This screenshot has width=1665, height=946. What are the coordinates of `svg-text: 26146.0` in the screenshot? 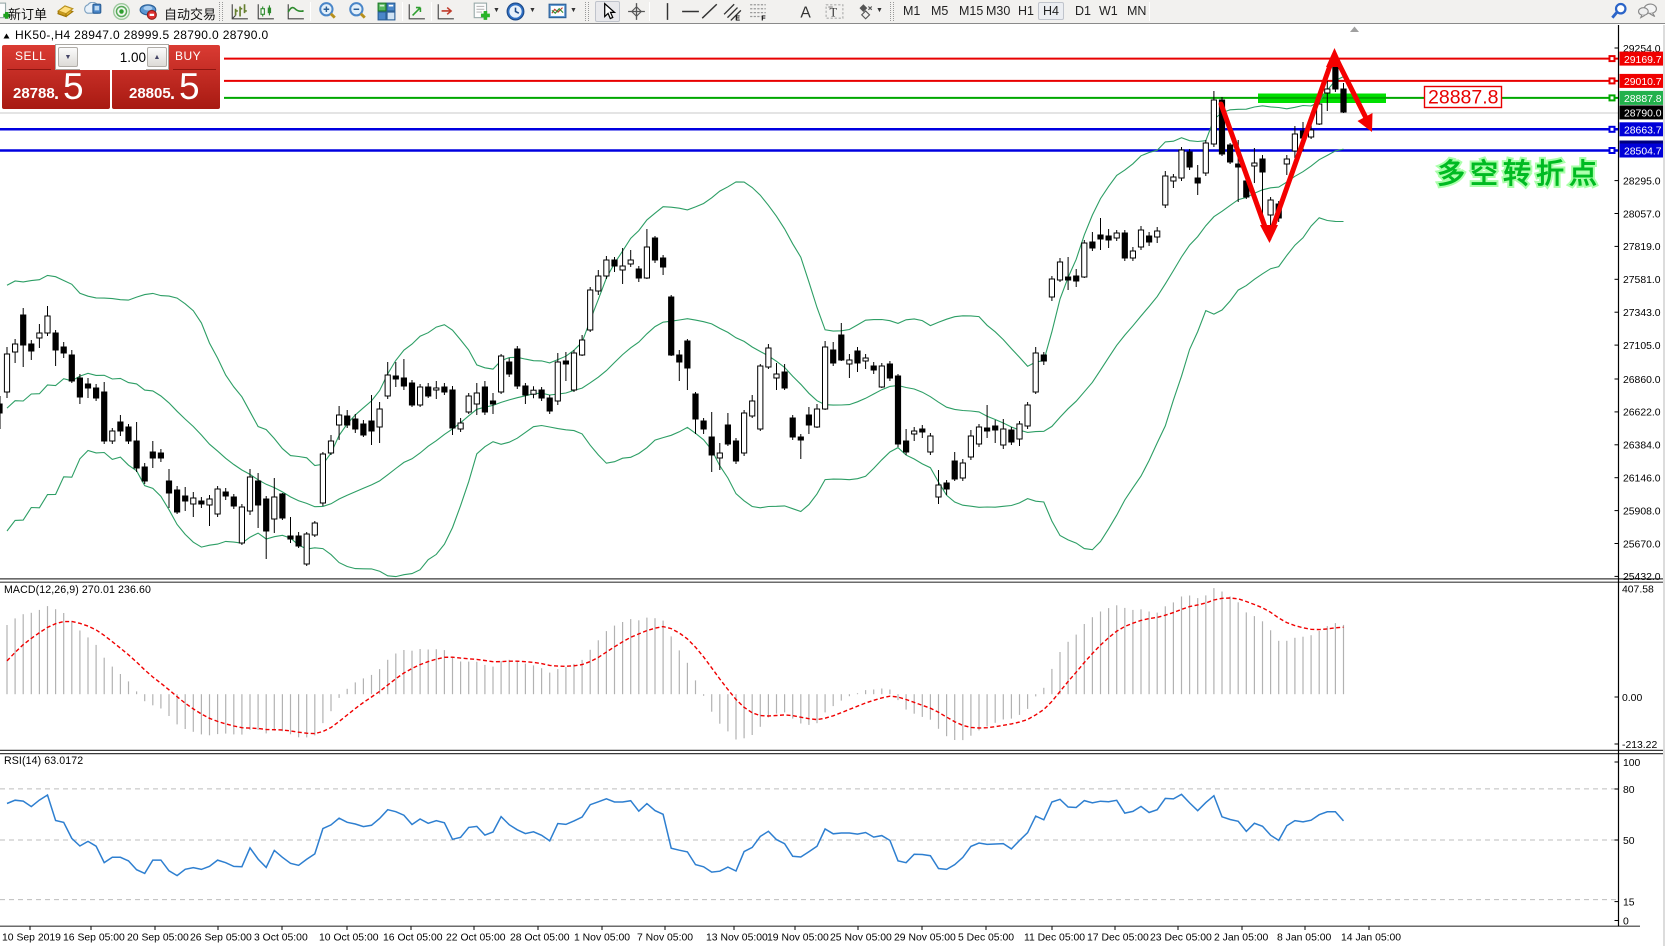 It's located at (1642, 479).